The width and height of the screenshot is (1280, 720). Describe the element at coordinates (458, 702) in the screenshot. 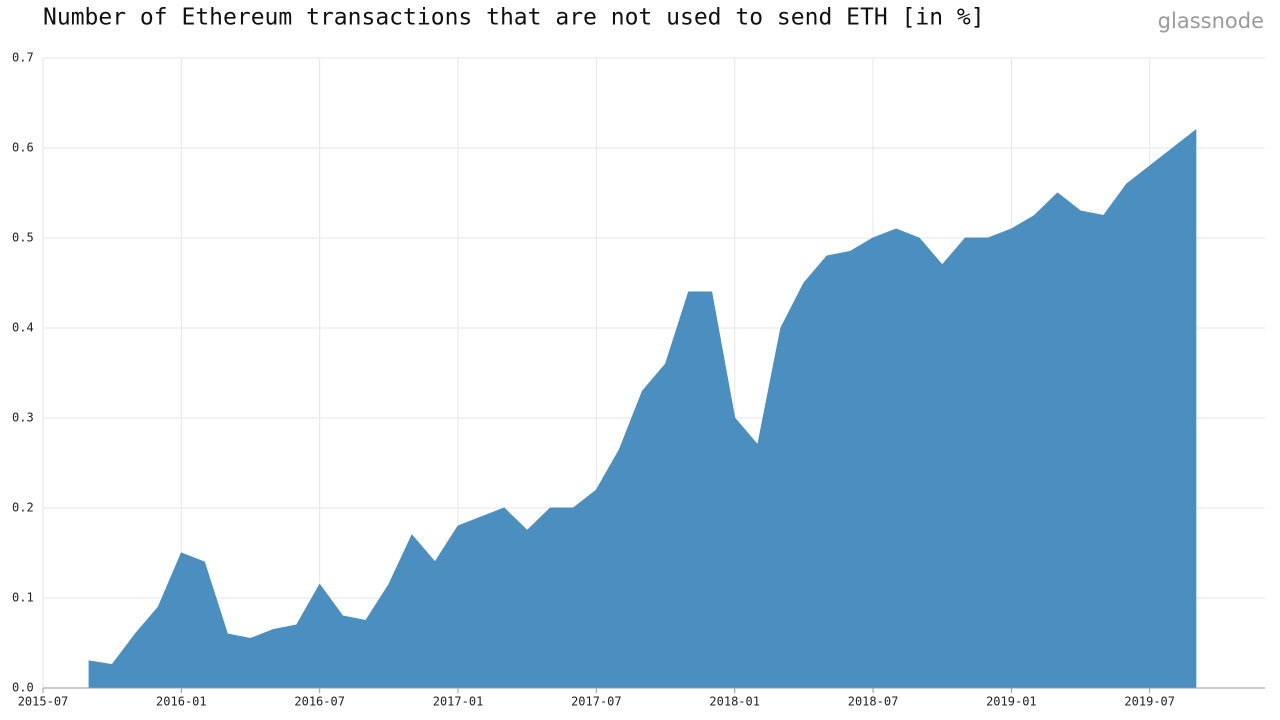

I see `x-tick-label: 2017-01` at that location.